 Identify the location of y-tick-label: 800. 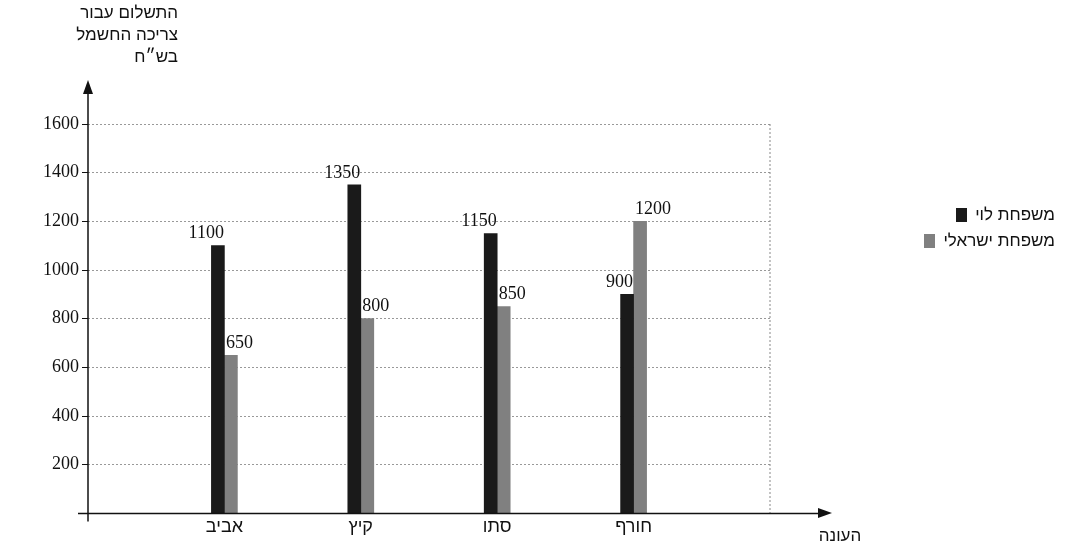
(65, 317).